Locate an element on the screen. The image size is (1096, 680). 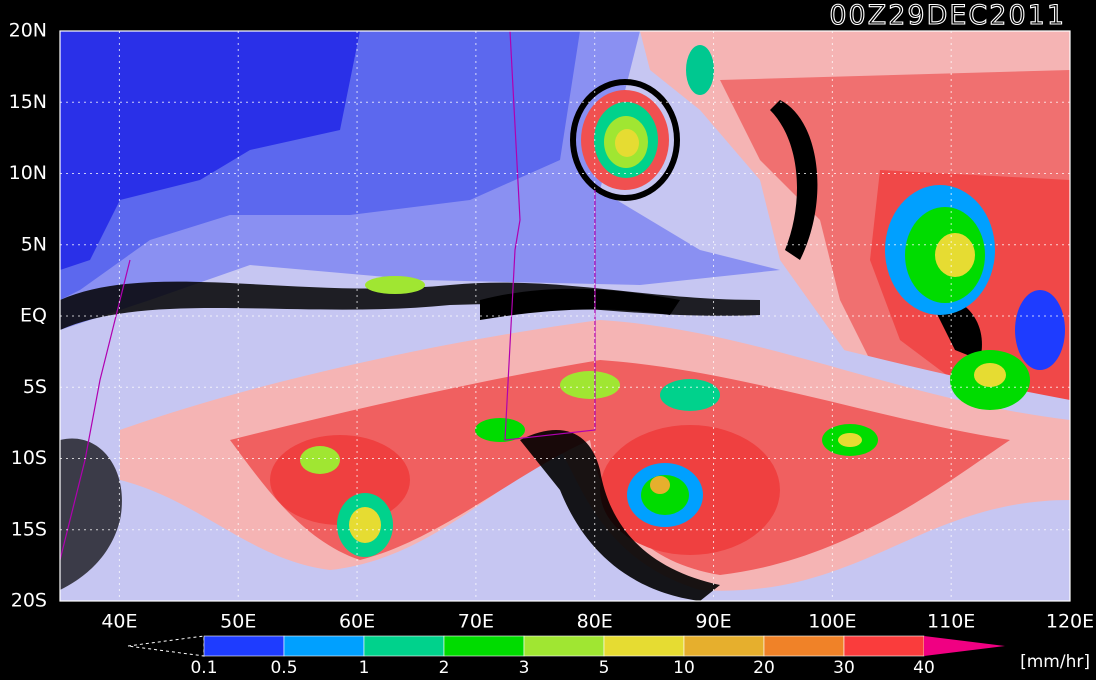
lon-label: 80E is located at coordinates (595, 622).